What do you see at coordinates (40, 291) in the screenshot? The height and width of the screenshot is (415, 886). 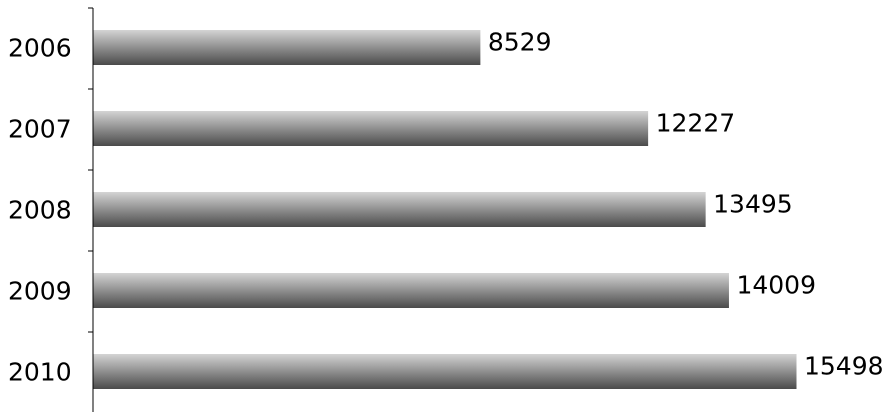 I see `y-tick-label: 2009` at bounding box center [40, 291].